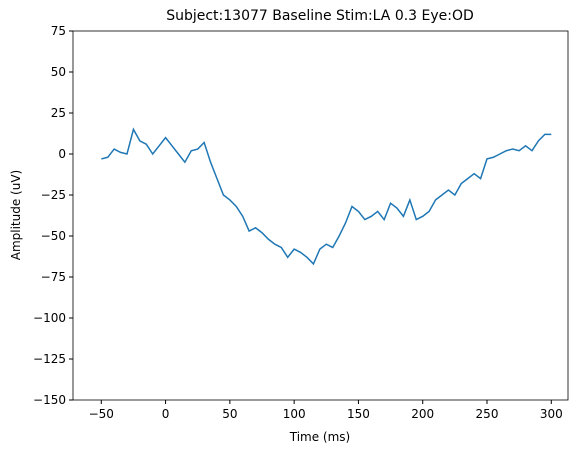 Image resolution: width=583 pixels, height=453 pixels. I want to click on x-tick-label: 150, so click(358, 414).